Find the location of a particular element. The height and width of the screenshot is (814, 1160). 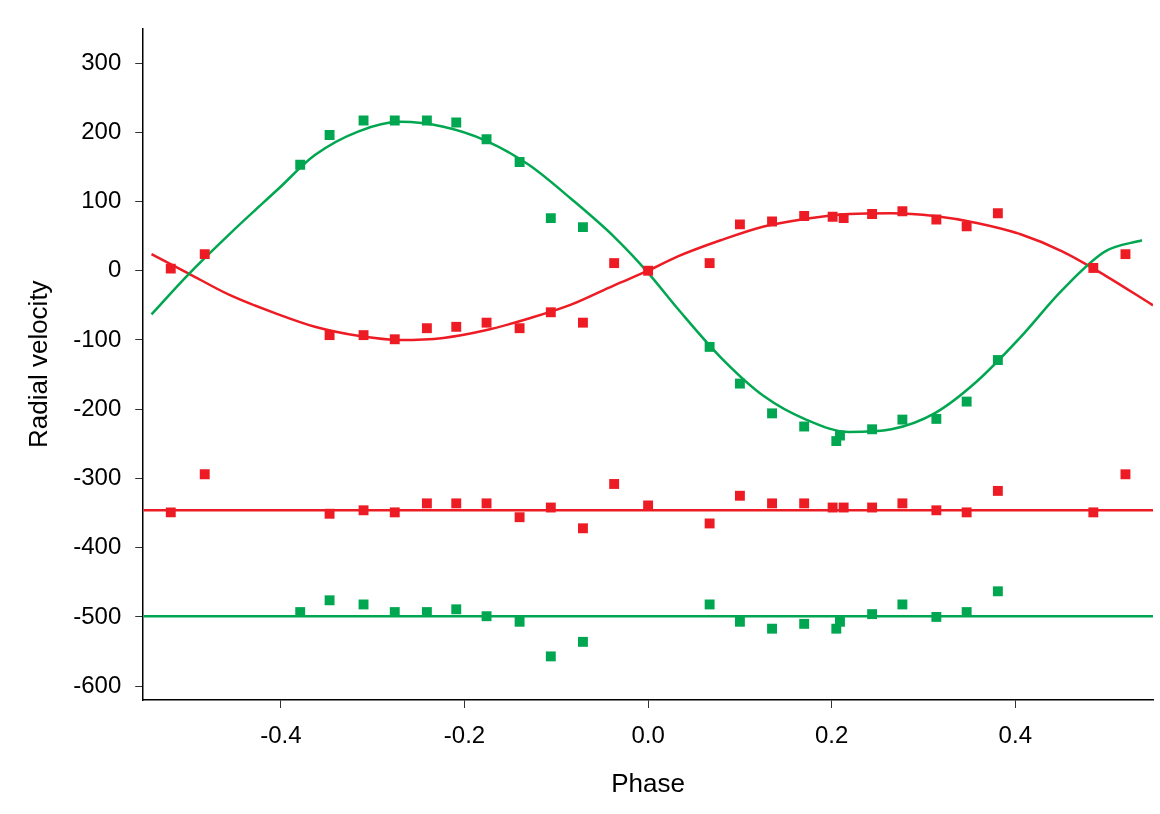

y-tick-label: 200 is located at coordinates (101, 130).